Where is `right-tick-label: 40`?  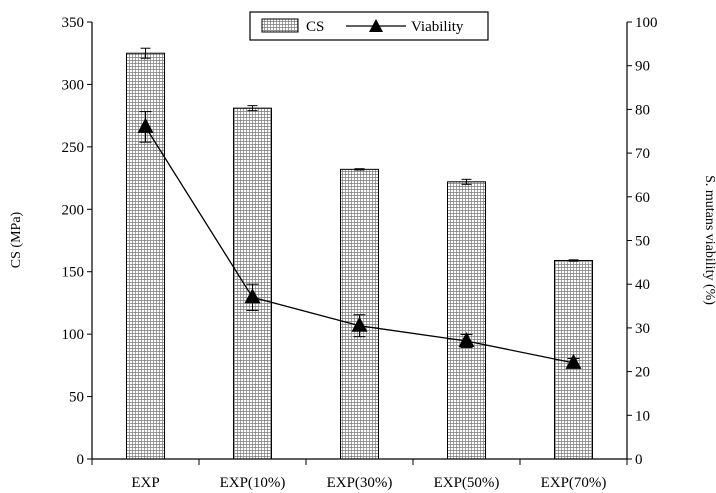 right-tick-label: 40 is located at coordinates (642, 285).